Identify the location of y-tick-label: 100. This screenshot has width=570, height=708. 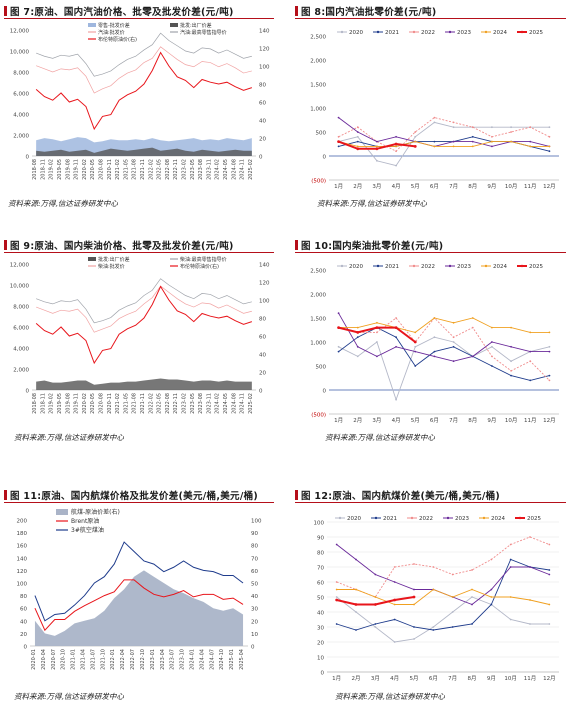
(22, 585).